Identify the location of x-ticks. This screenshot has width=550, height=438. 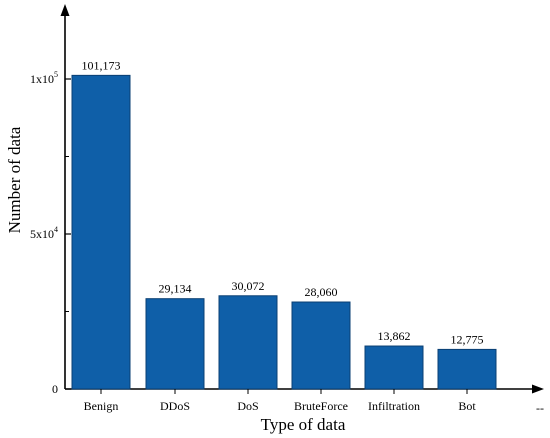
(284, 391).